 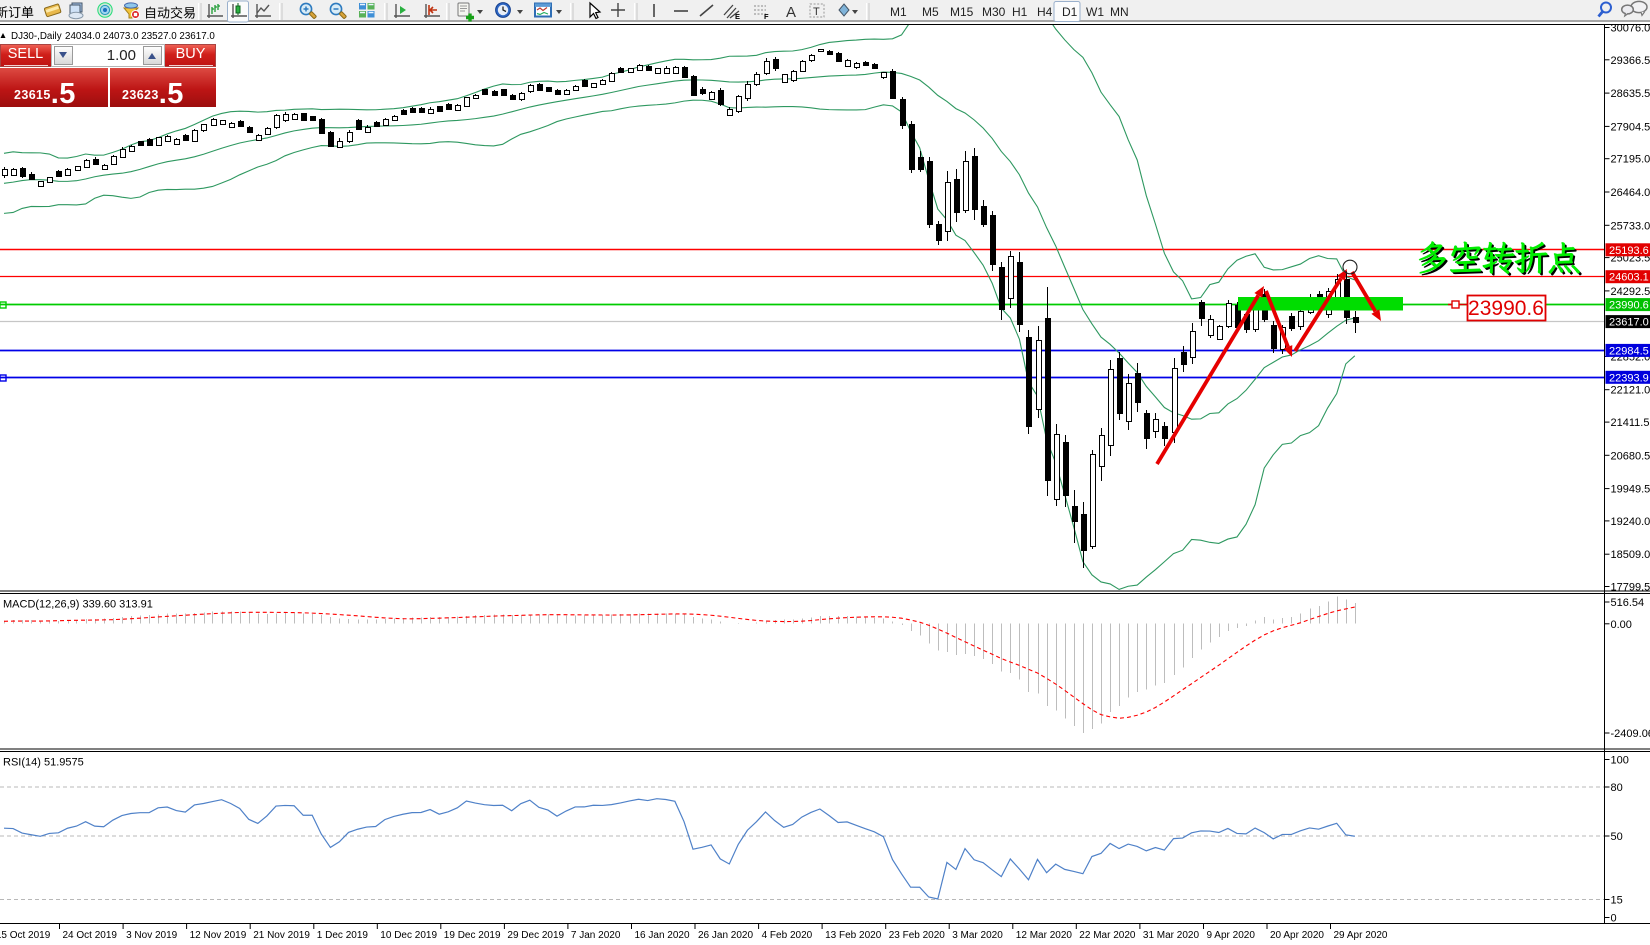 I want to click on svg-text: 13 Feb 2020, so click(x=853, y=935).